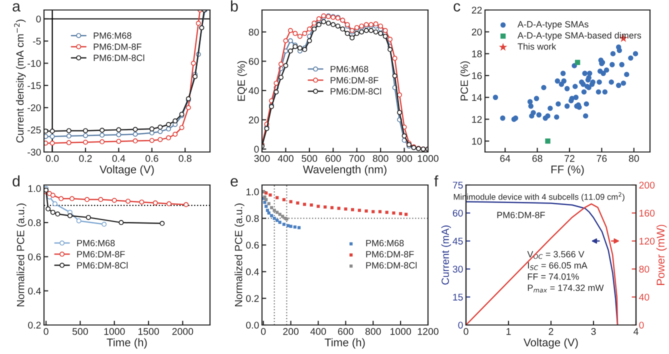 Image resolution: width=669 pixels, height=354 pixels. I want to click on y-tick-label: 0.0, so click(252, 325).